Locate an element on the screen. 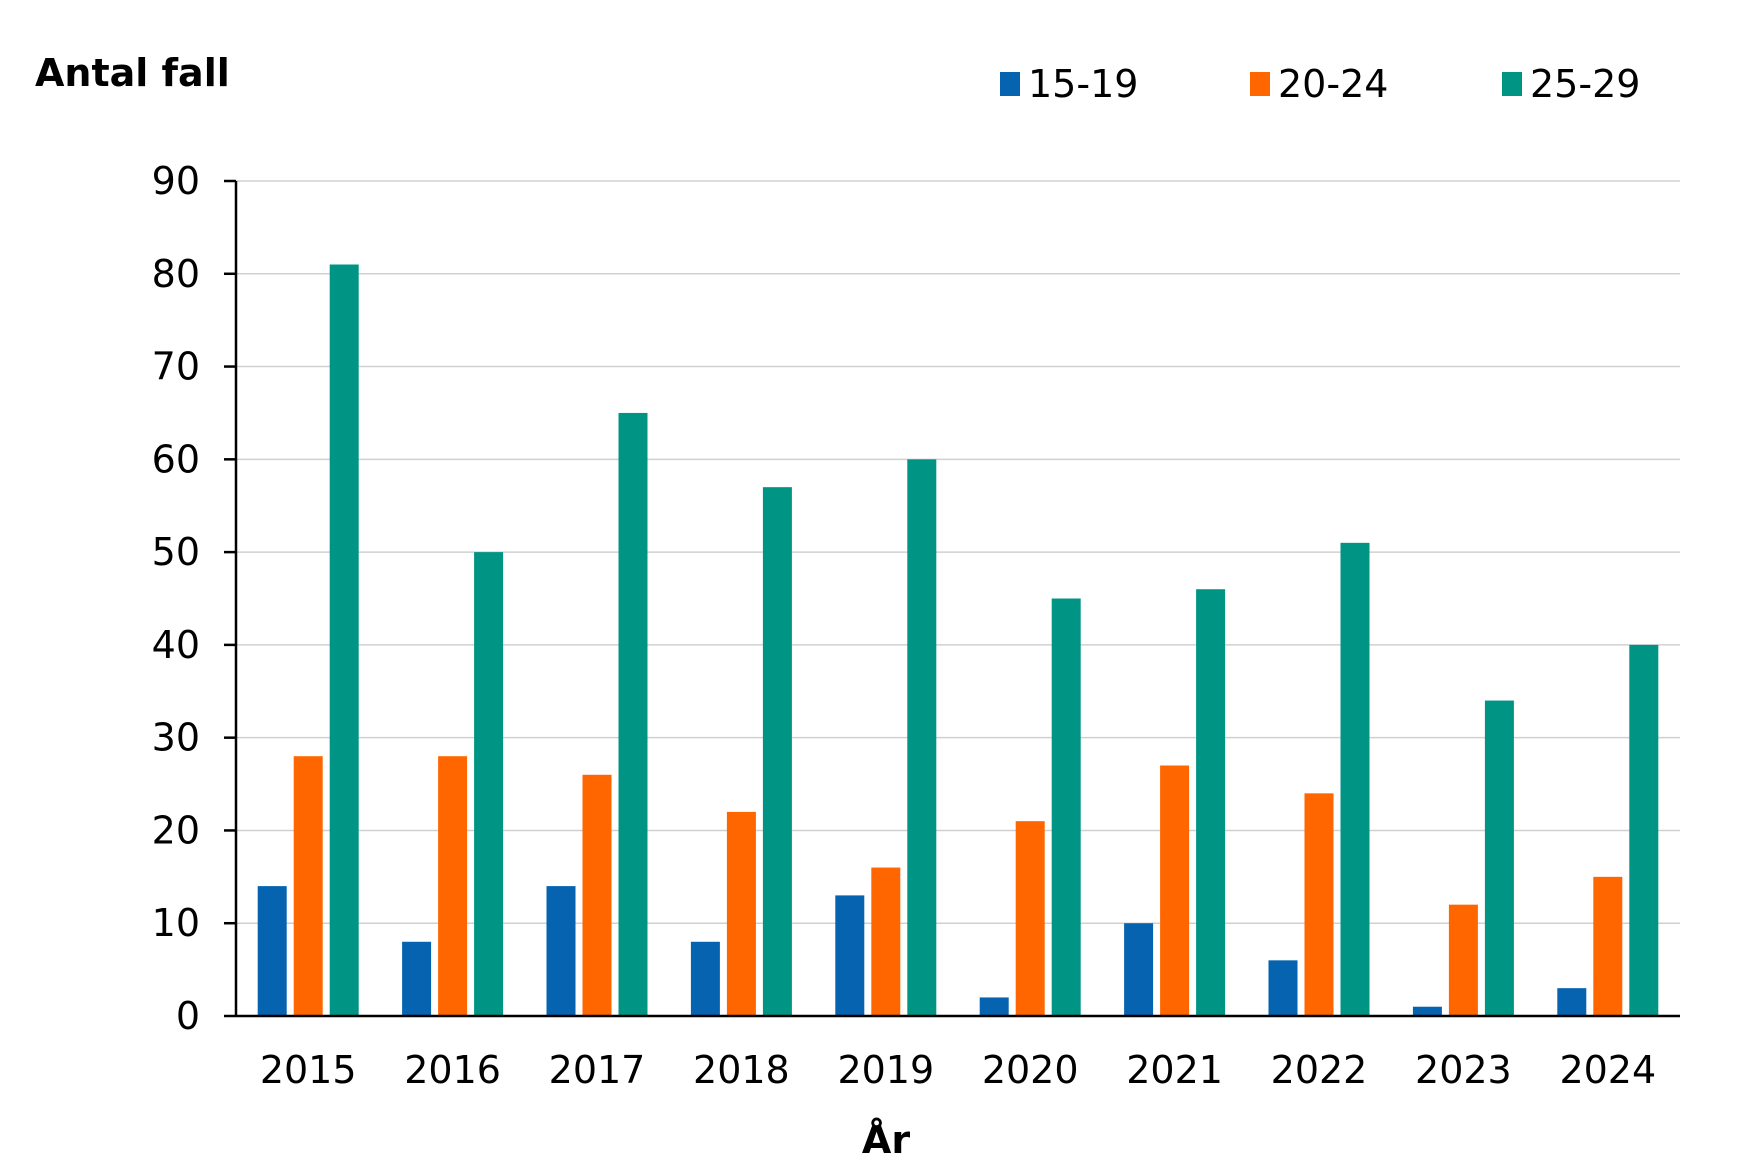 The height and width of the screenshot is (1169, 1747). bar-20-24-2023 is located at coordinates (1463, 960).